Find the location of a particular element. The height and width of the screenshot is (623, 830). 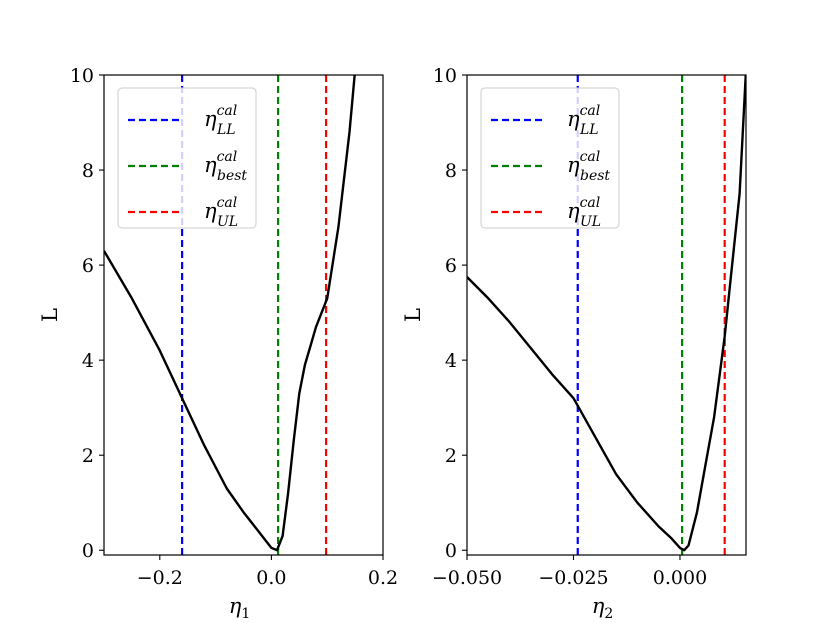

x-tick-label: 0.000 is located at coordinates (680, 578).